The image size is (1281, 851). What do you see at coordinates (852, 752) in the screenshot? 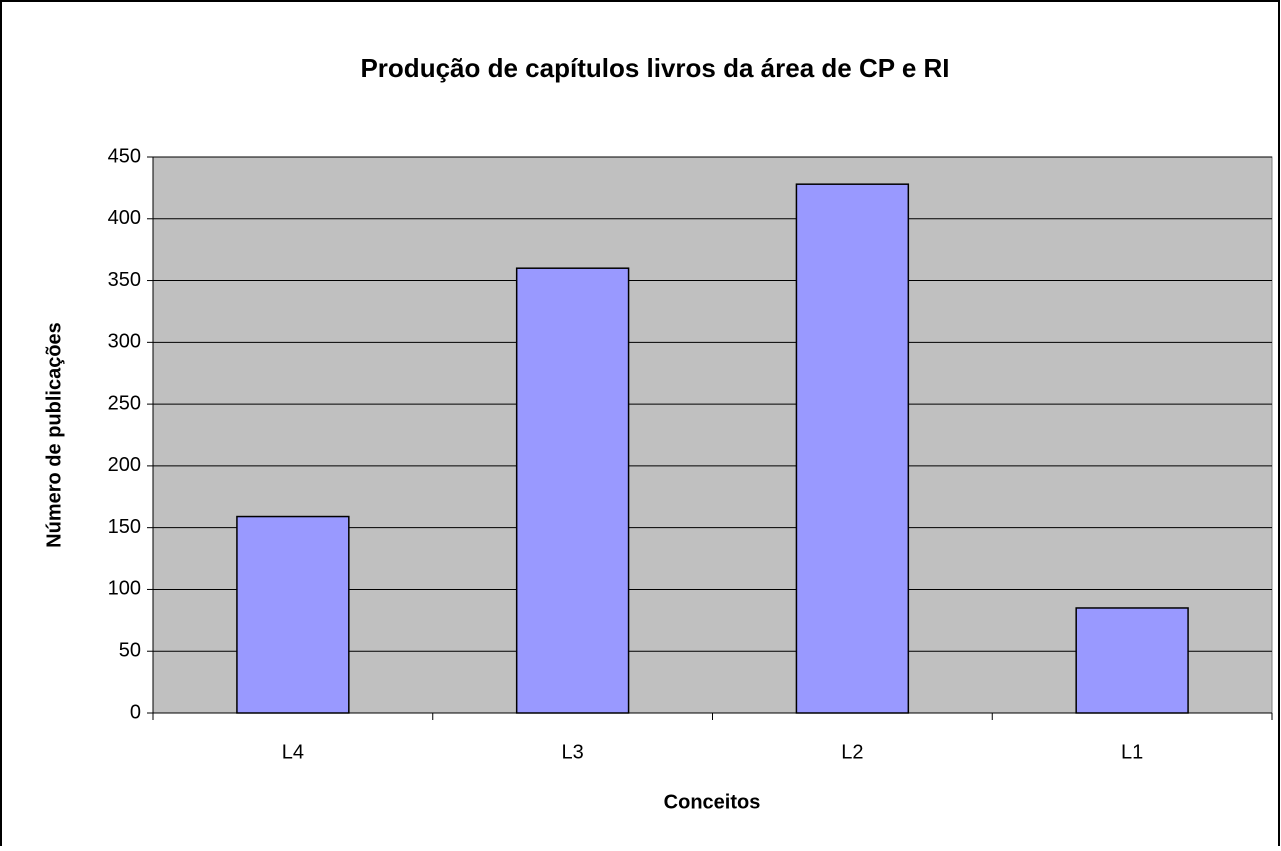
I see `x-tick-label: L2` at bounding box center [852, 752].